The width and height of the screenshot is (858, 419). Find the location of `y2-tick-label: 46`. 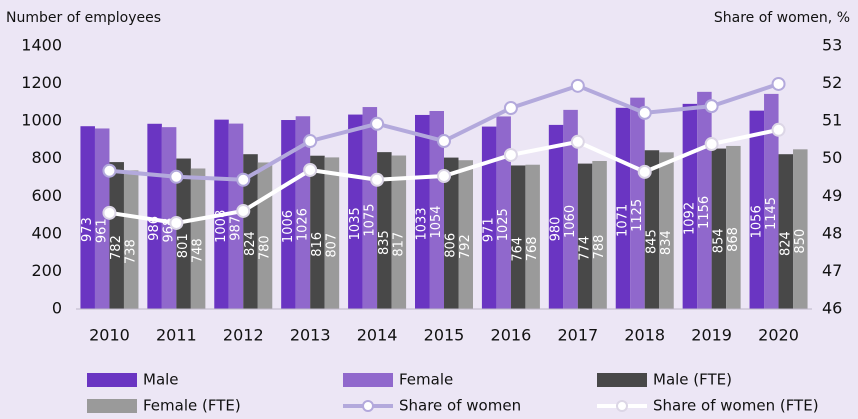

y2-tick-label: 46 is located at coordinates (832, 308).